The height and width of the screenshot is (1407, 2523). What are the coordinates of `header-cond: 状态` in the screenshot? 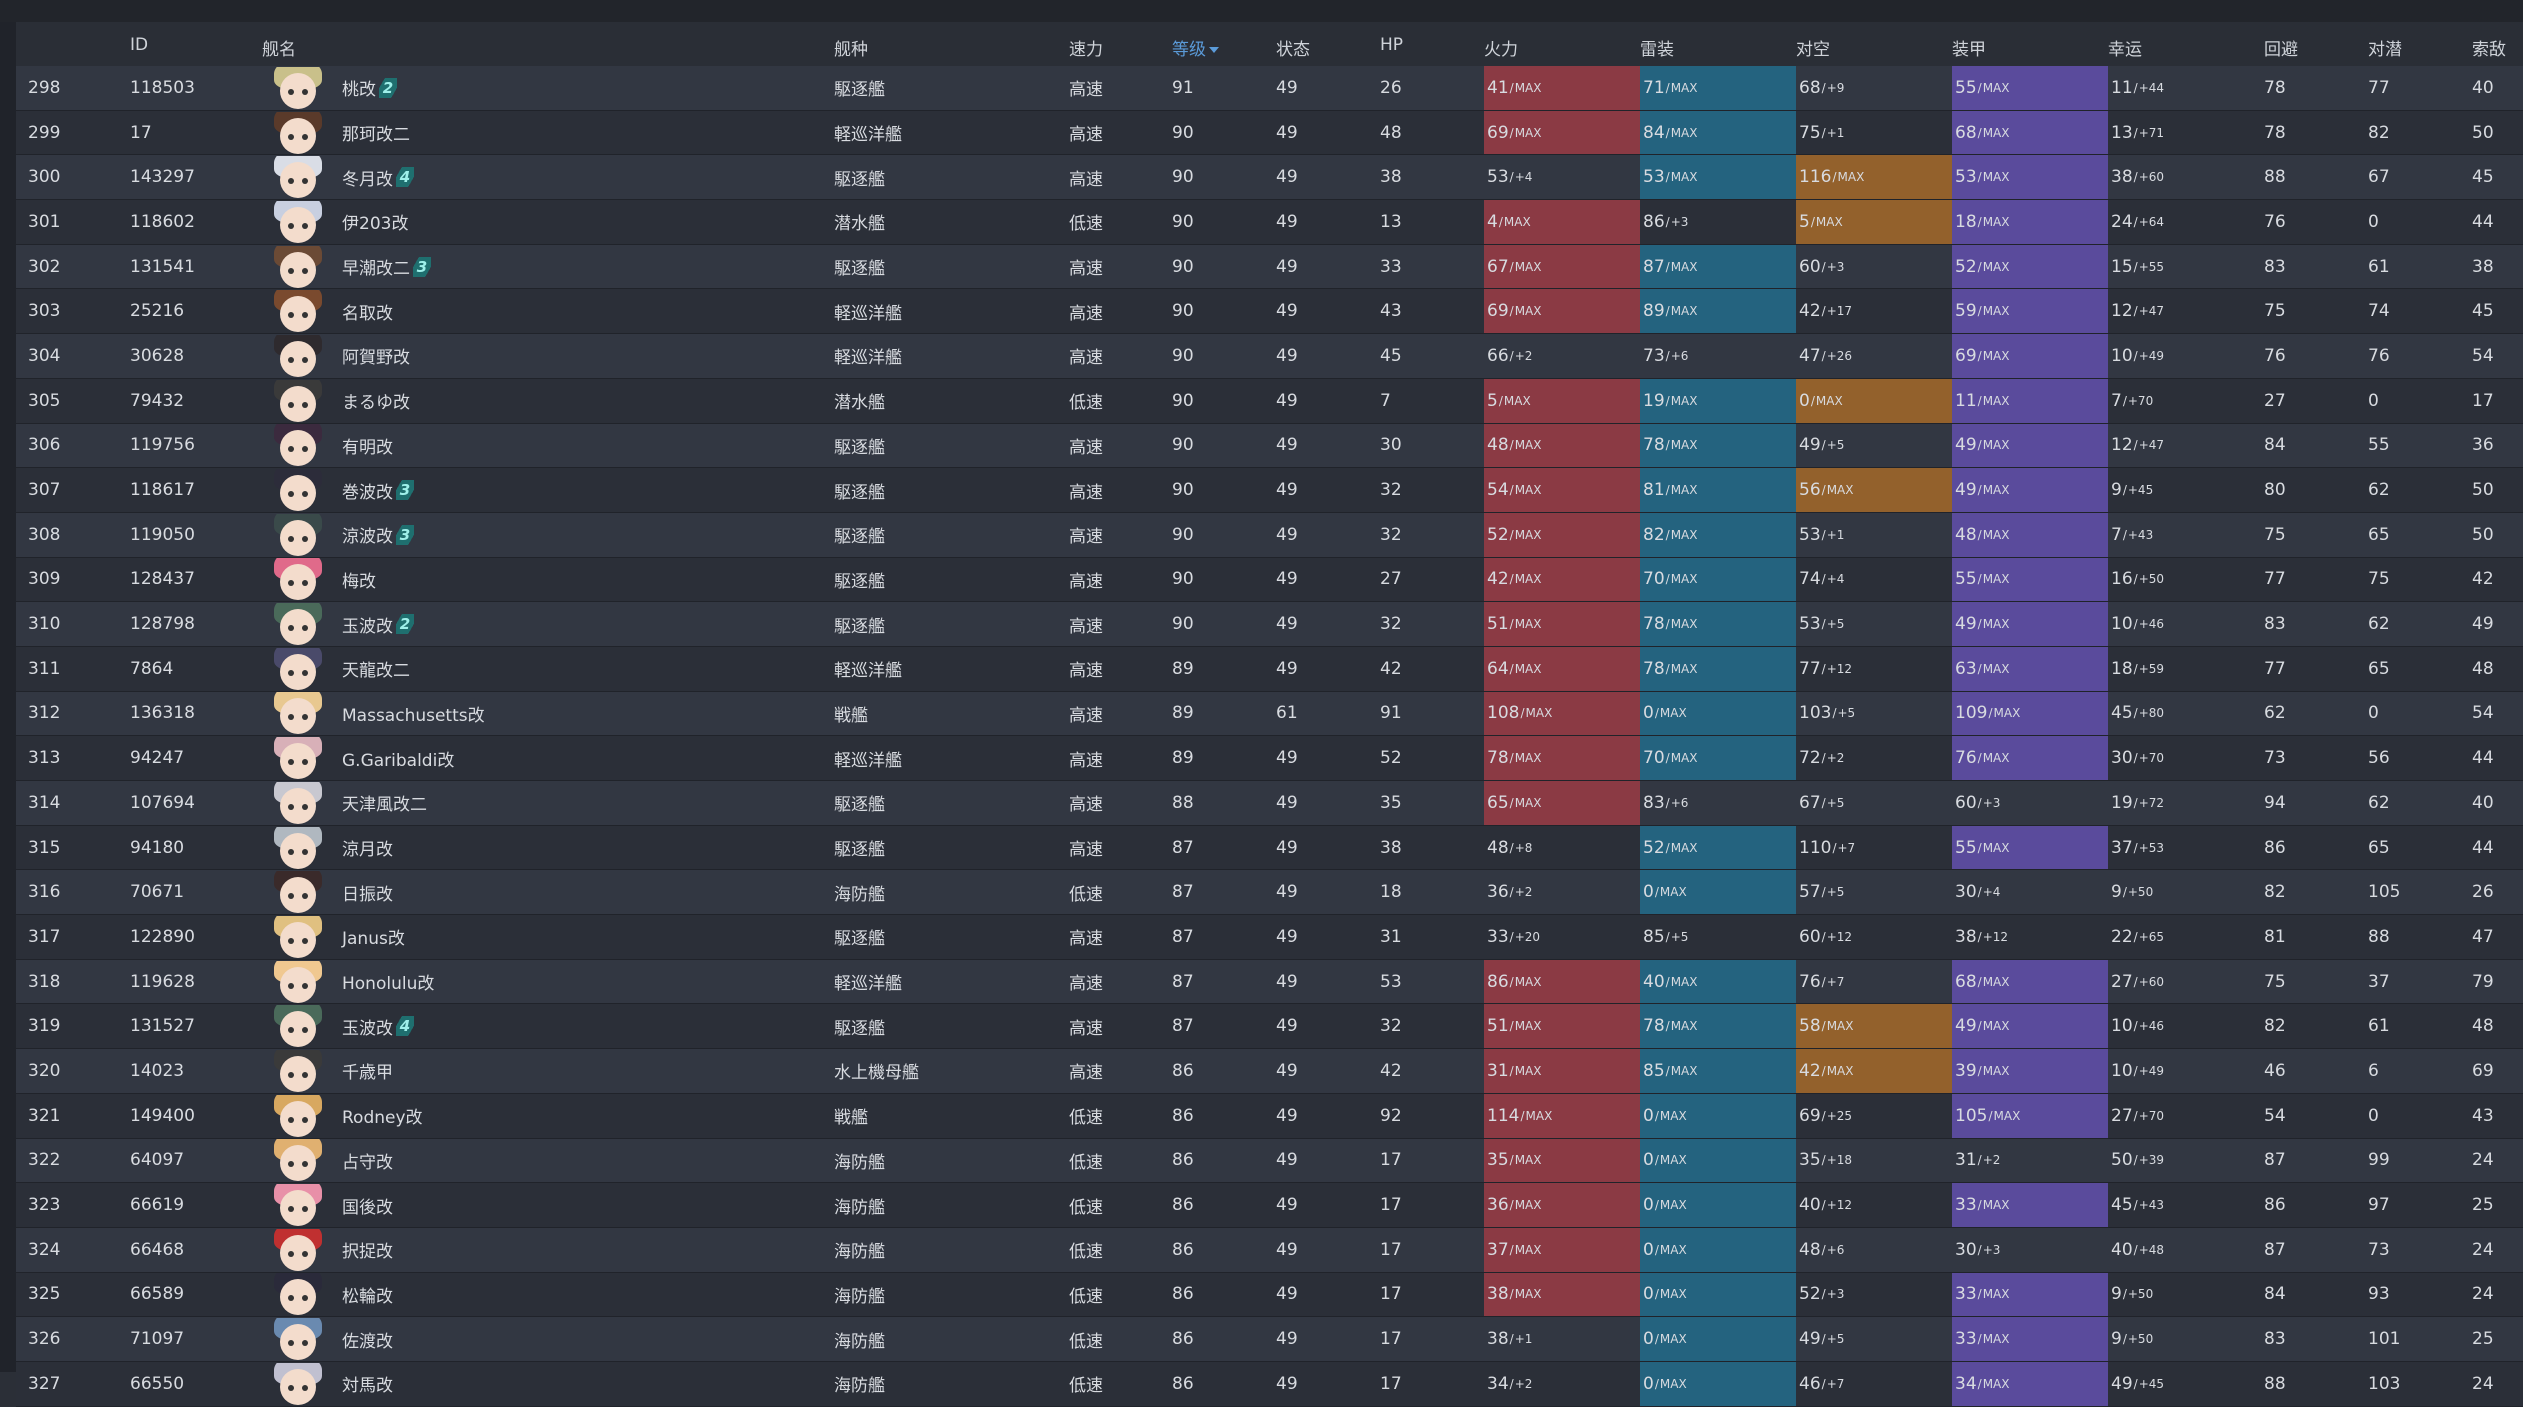 It's located at (1293, 50).